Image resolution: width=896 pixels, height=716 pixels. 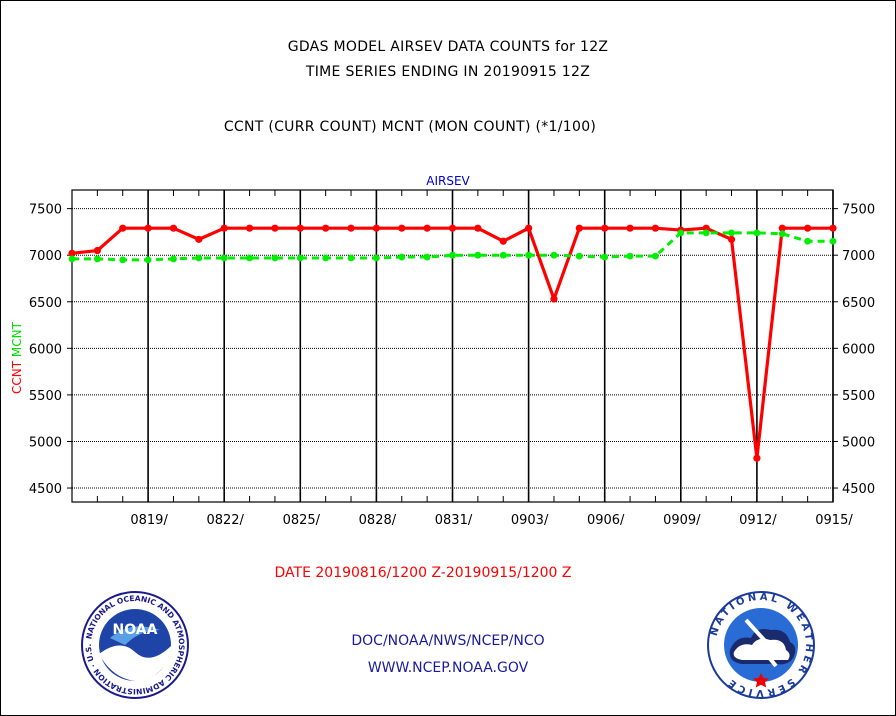 What do you see at coordinates (448, 72) in the screenshot?
I see `chart-title-line2: TIME SERIES ENDING IN 20190915 12Z` at bounding box center [448, 72].